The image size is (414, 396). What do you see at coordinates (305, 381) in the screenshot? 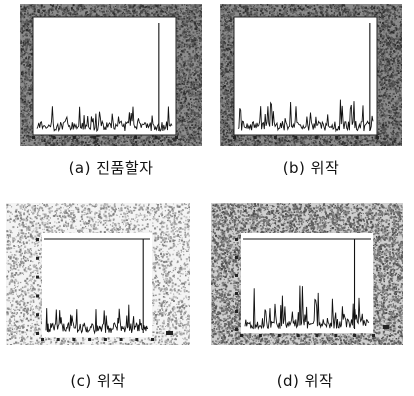
I see `caption-d: (d) 위작` at bounding box center [305, 381].